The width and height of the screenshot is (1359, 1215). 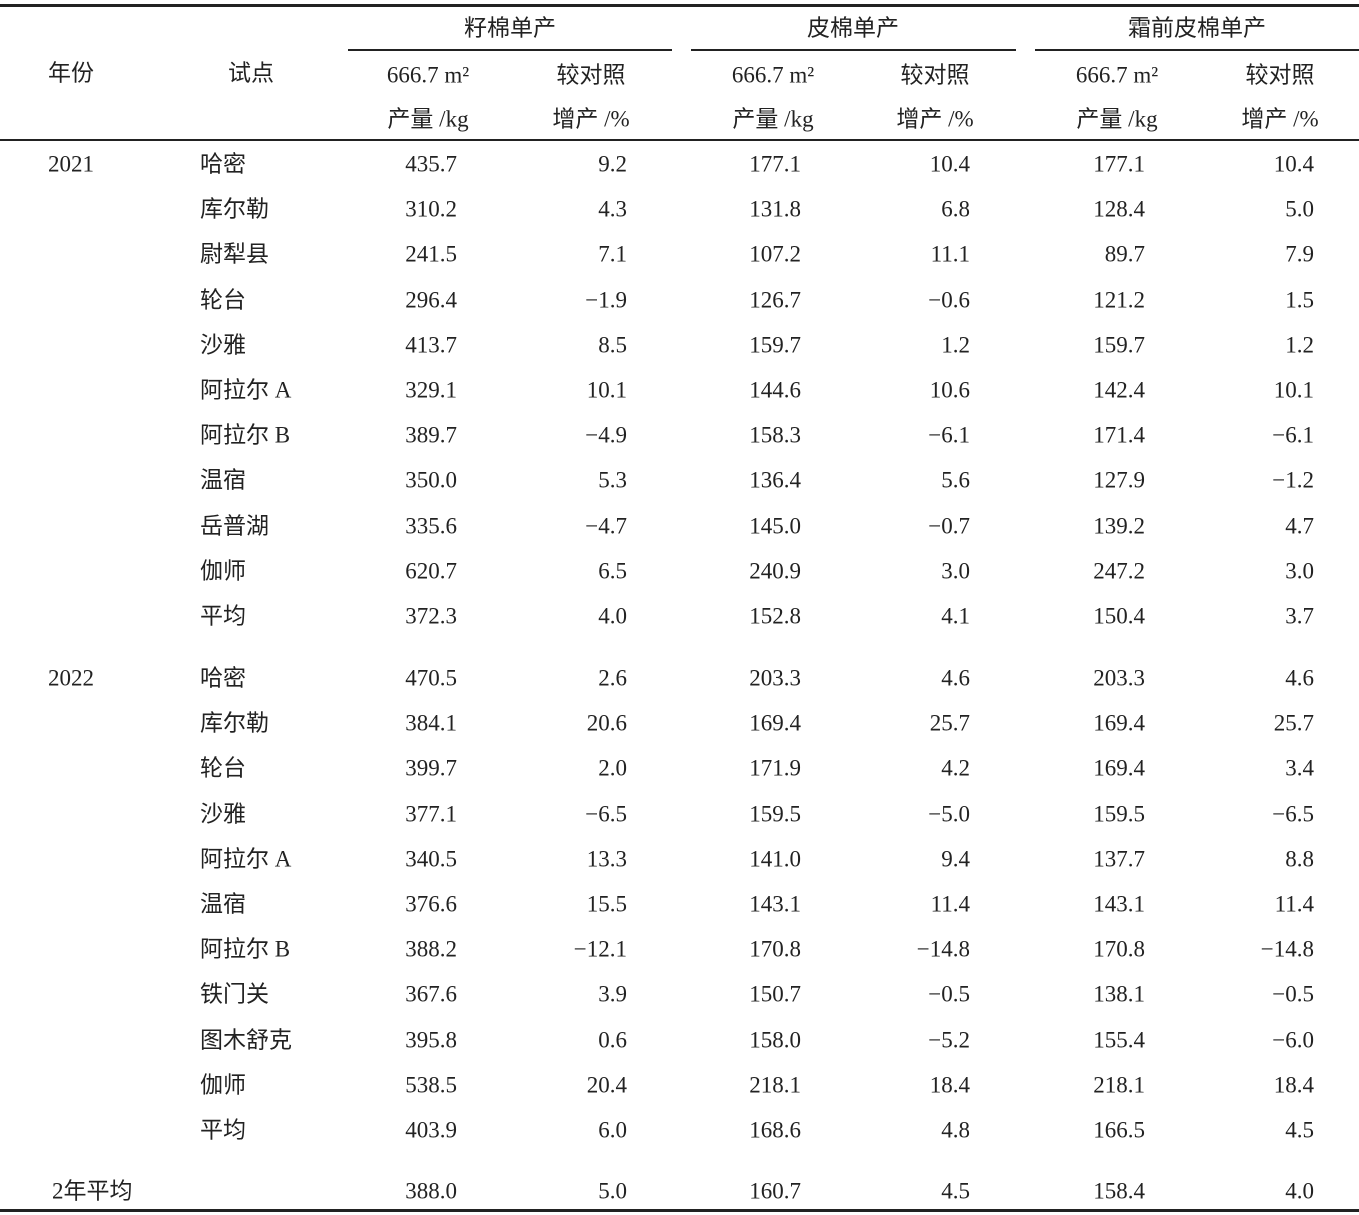 What do you see at coordinates (223, 768) in the screenshot?
I see `site-cell: 轮台` at bounding box center [223, 768].